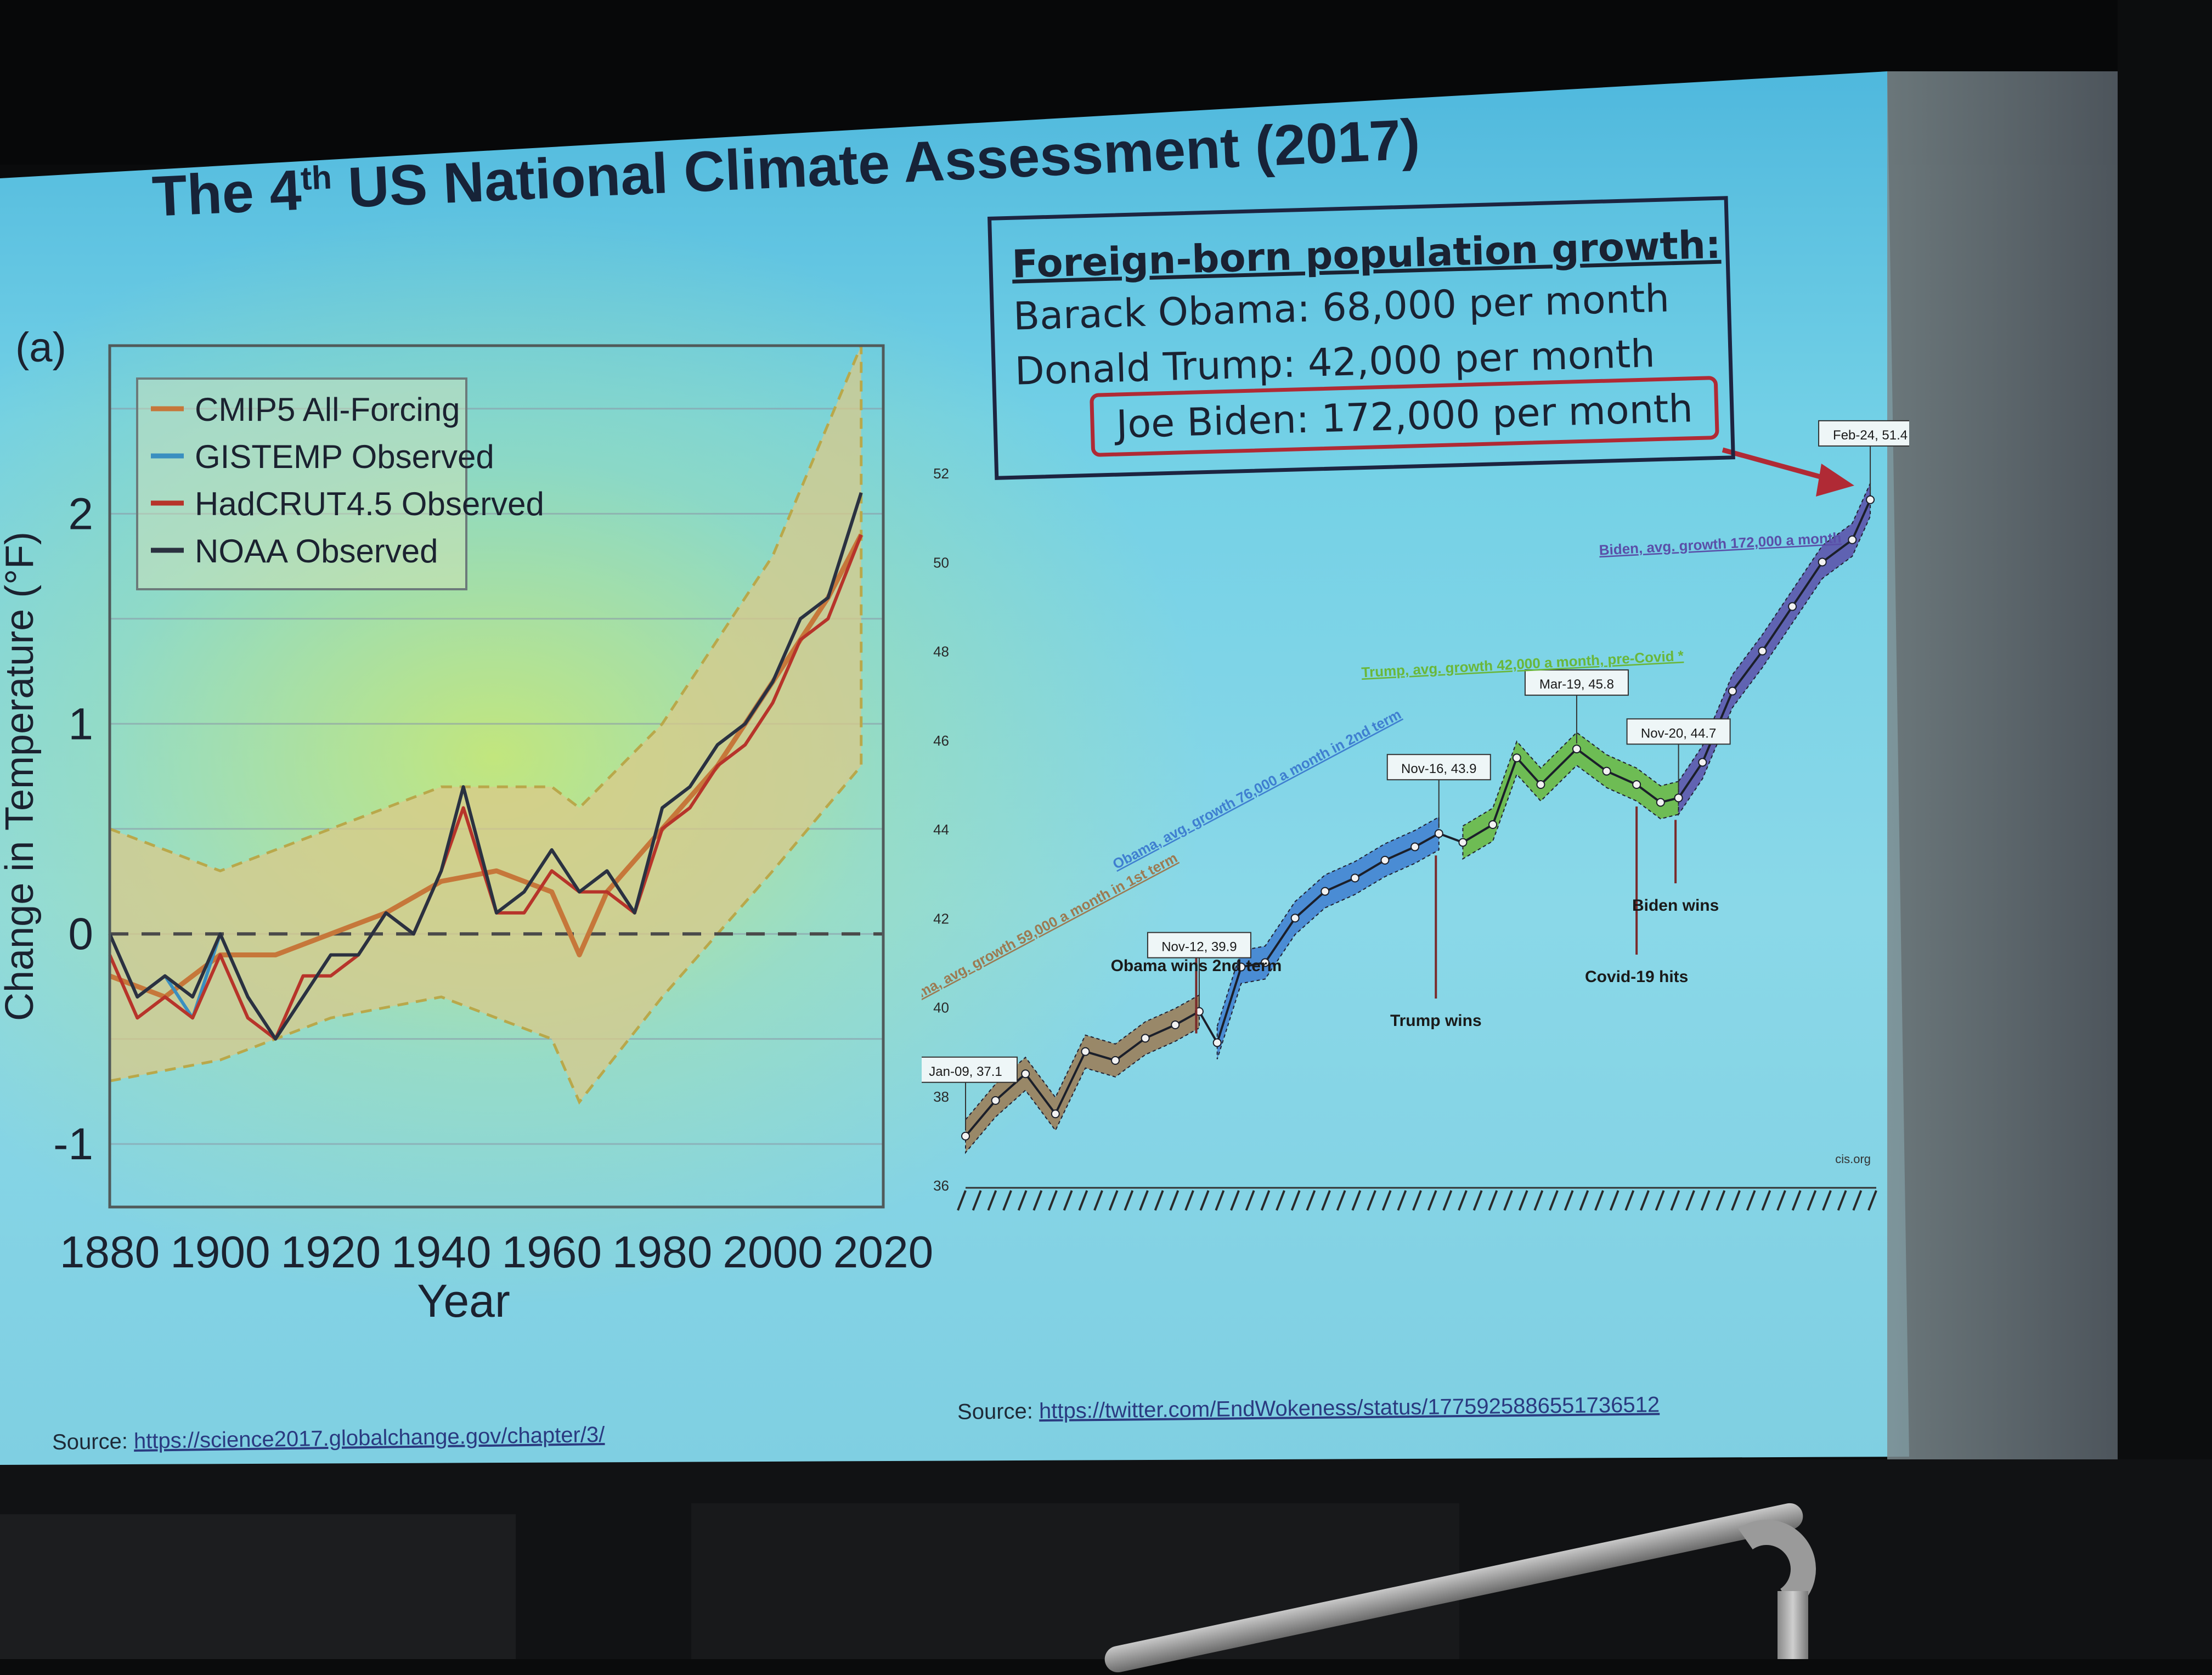 The image size is (2212, 1675). What do you see at coordinates (552, 1252) in the screenshot?
I see `x-tick-label: 1960` at bounding box center [552, 1252].